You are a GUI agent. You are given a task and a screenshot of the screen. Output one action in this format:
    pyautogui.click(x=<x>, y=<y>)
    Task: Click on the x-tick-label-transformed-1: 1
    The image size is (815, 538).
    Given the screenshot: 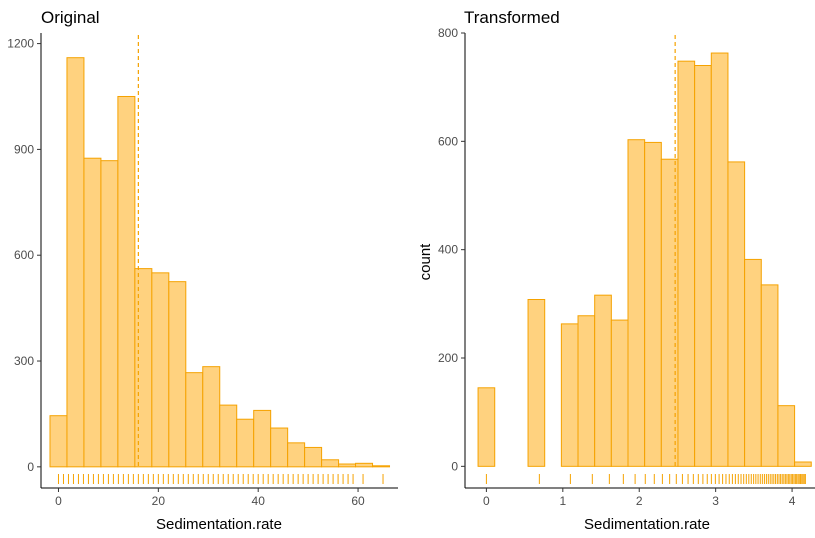 What is the action you would take?
    pyautogui.click(x=562, y=501)
    